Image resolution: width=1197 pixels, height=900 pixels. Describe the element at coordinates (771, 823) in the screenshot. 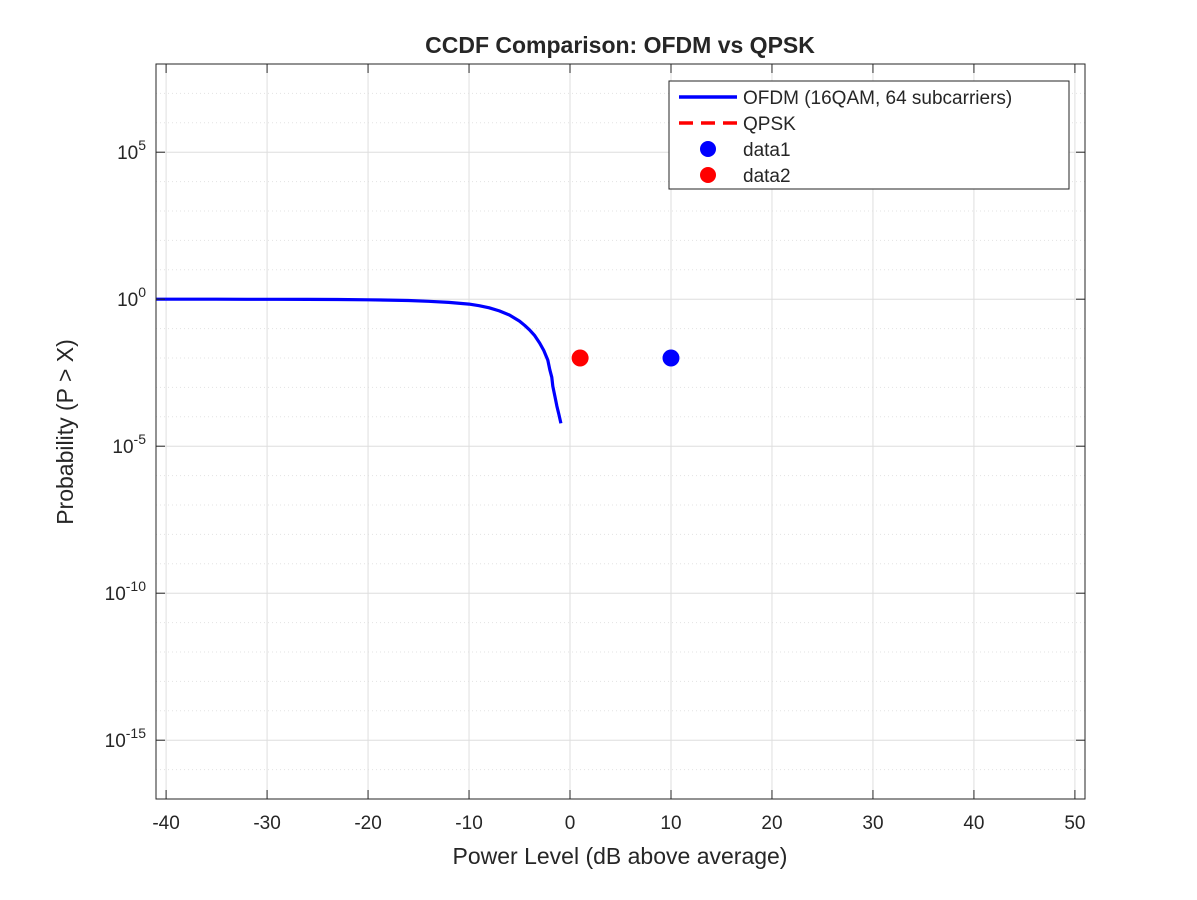

I see `x-tick-label: 20` at that location.